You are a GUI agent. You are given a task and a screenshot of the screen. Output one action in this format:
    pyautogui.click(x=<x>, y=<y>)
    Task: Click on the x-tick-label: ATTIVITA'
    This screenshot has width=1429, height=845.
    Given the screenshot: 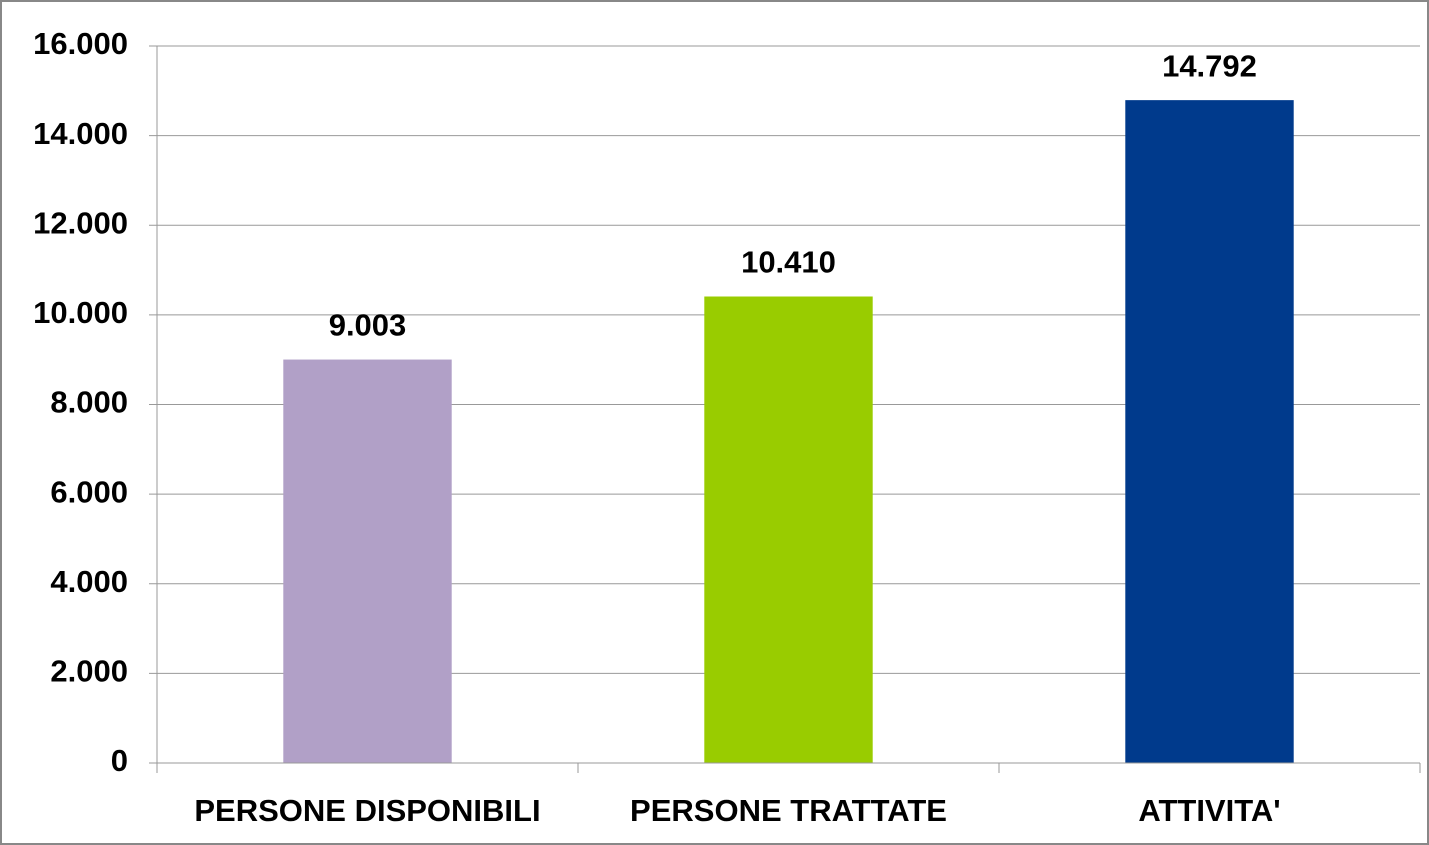 What is the action you would take?
    pyautogui.click(x=1209, y=810)
    